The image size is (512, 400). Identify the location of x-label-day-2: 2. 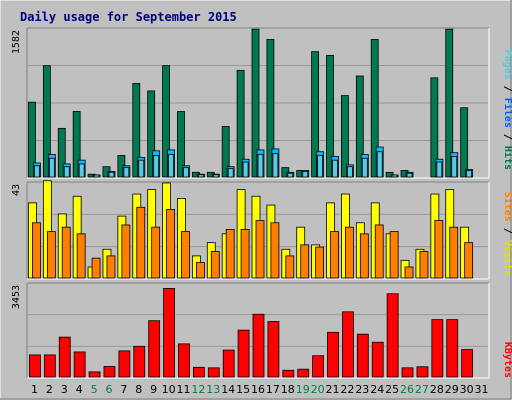
(49, 389).